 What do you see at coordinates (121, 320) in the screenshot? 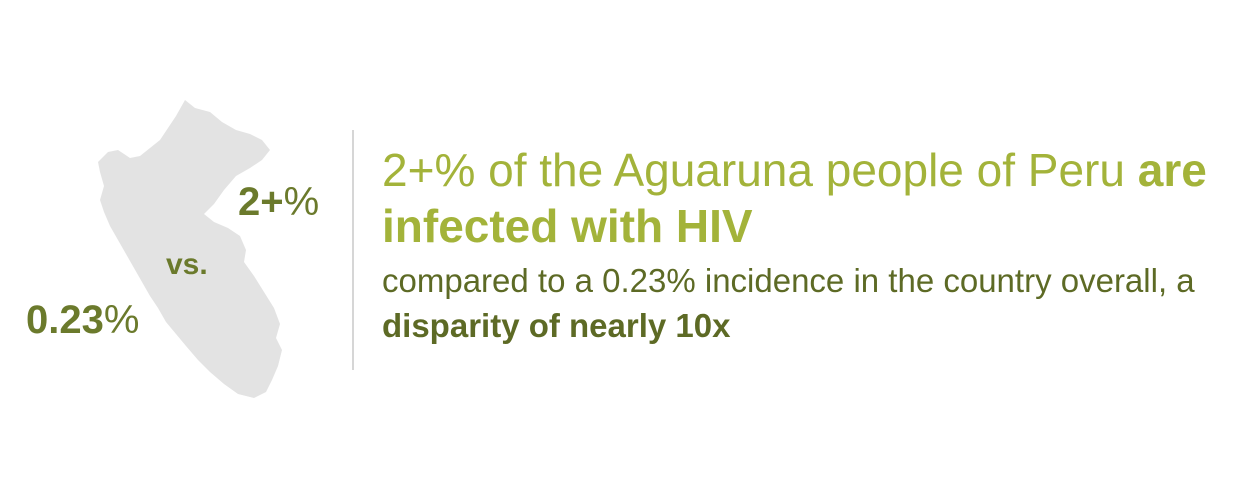
I see `country-incidence-unit: %` at bounding box center [121, 320].